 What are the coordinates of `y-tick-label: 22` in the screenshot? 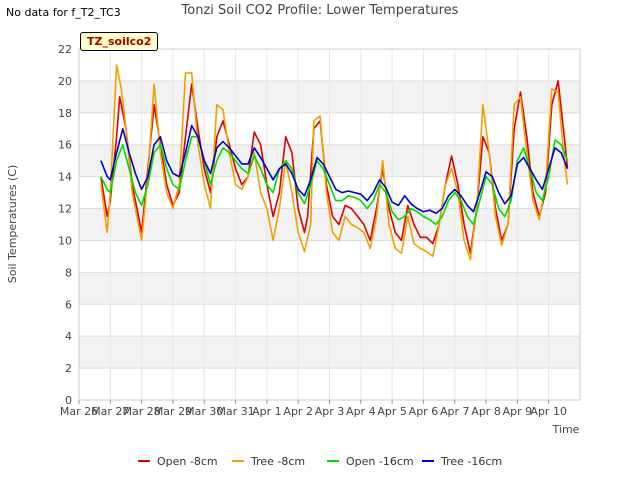 It's located at (65, 49).